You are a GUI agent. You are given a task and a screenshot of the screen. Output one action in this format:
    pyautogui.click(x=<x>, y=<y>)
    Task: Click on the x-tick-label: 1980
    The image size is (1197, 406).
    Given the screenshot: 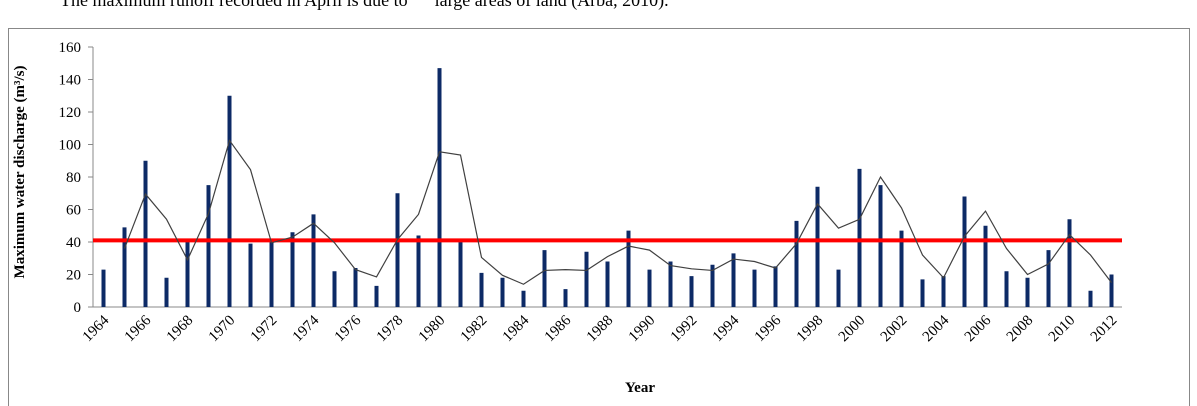 What is the action you would take?
    pyautogui.click(x=432, y=329)
    